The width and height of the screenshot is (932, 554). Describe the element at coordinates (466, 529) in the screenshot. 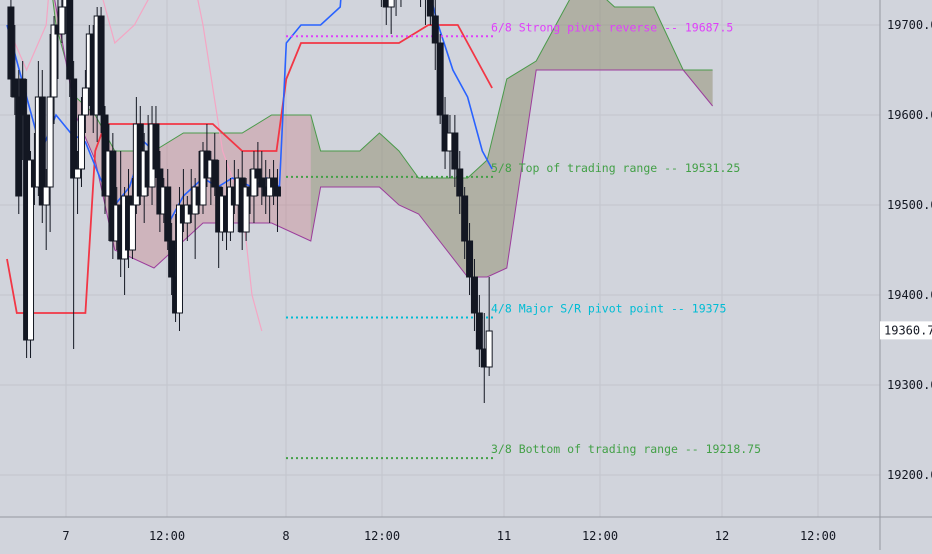

I see `time-axis: 7 12:00 8 12:00 11 12:00 12 12:00` at that location.